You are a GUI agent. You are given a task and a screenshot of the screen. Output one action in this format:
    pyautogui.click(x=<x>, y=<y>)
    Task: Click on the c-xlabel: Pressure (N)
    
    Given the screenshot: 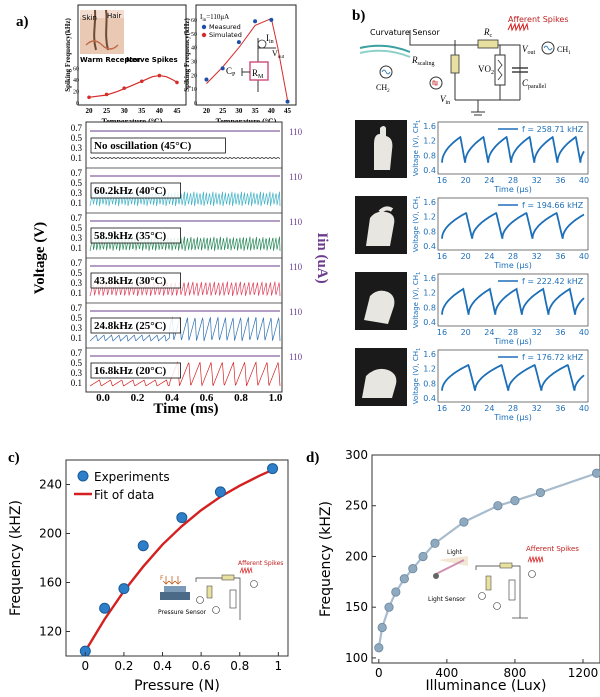 What is the action you would take?
    pyautogui.click(x=177, y=686)
    